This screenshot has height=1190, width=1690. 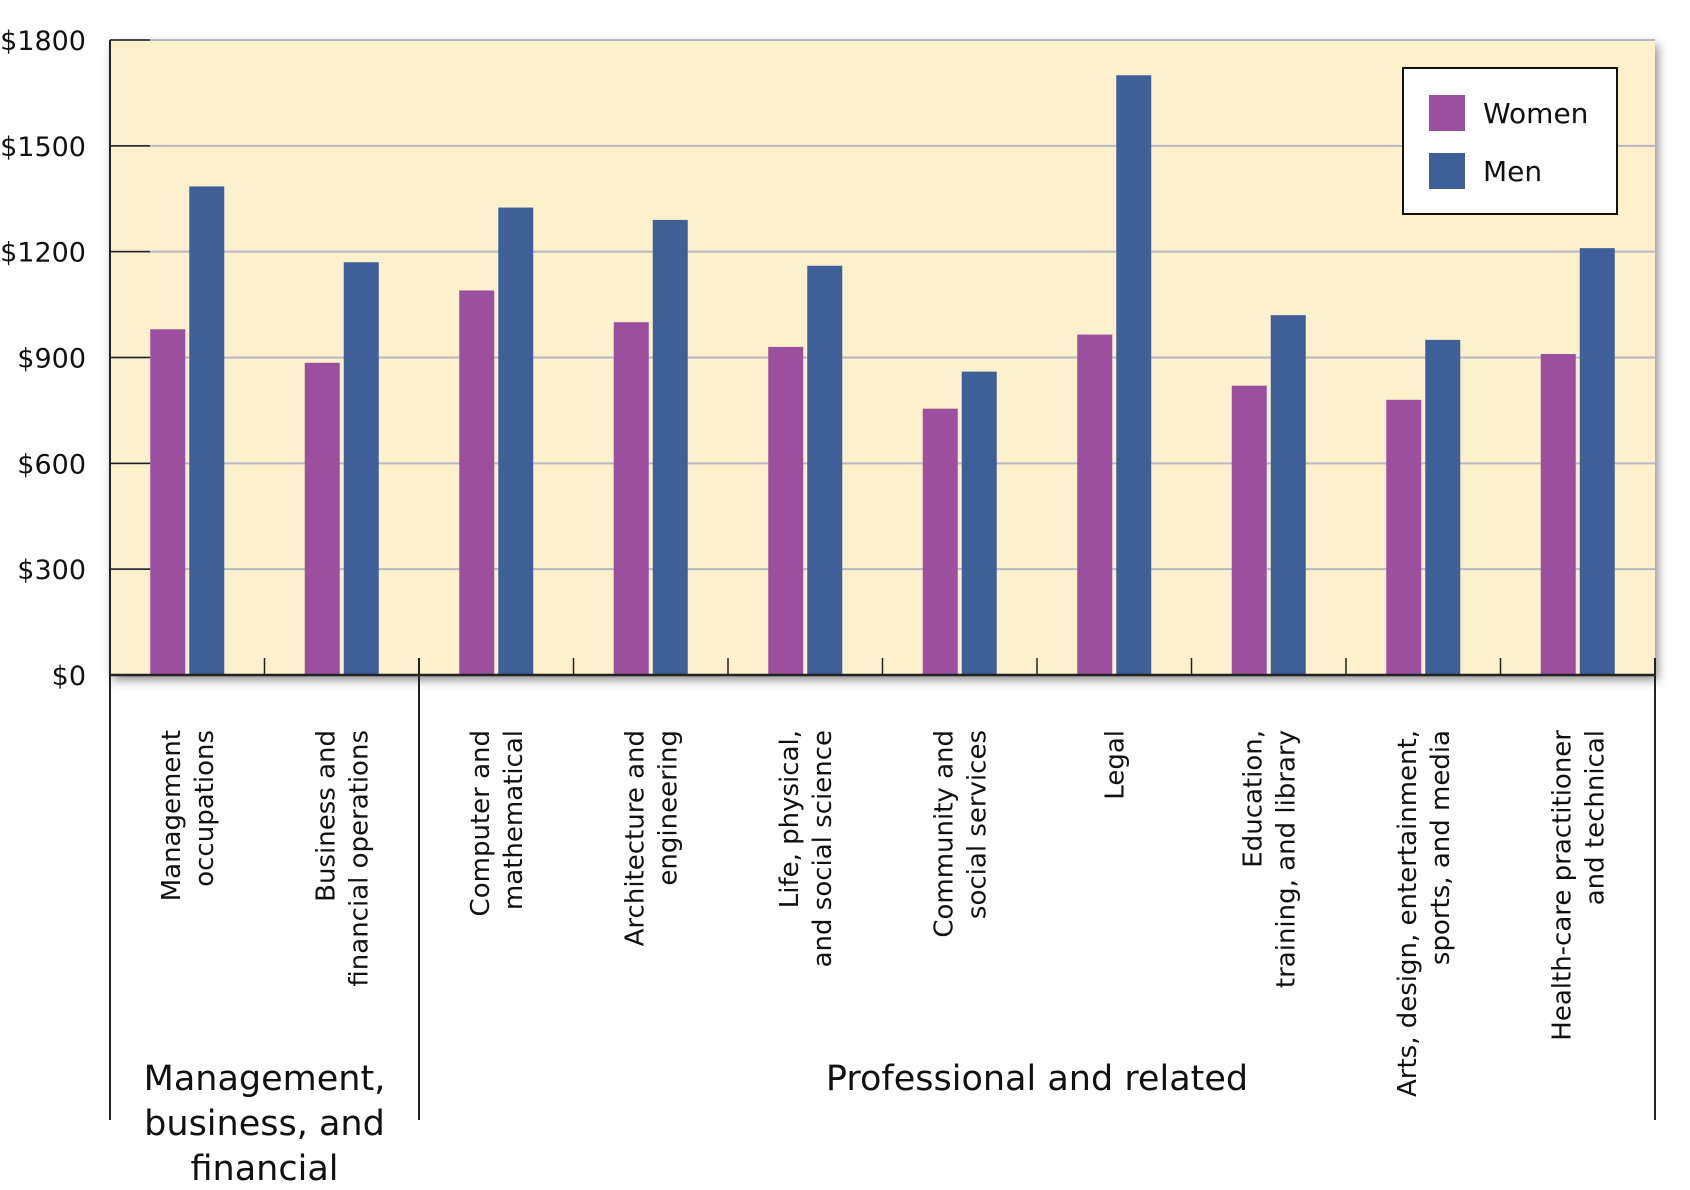 I want to click on legend-box, so click(x=1510, y=141).